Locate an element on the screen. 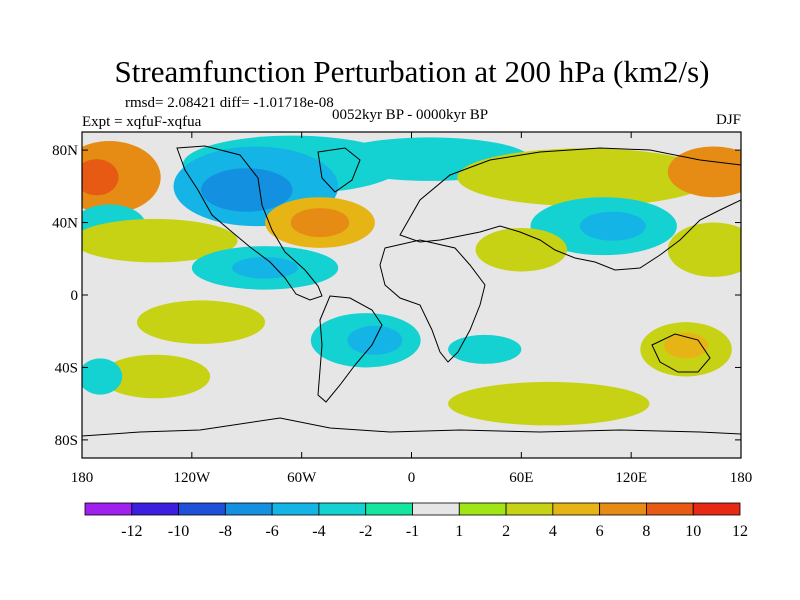 This screenshot has width=800, height=600. y-tick-label: 40S is located at coordinates (66, 368).